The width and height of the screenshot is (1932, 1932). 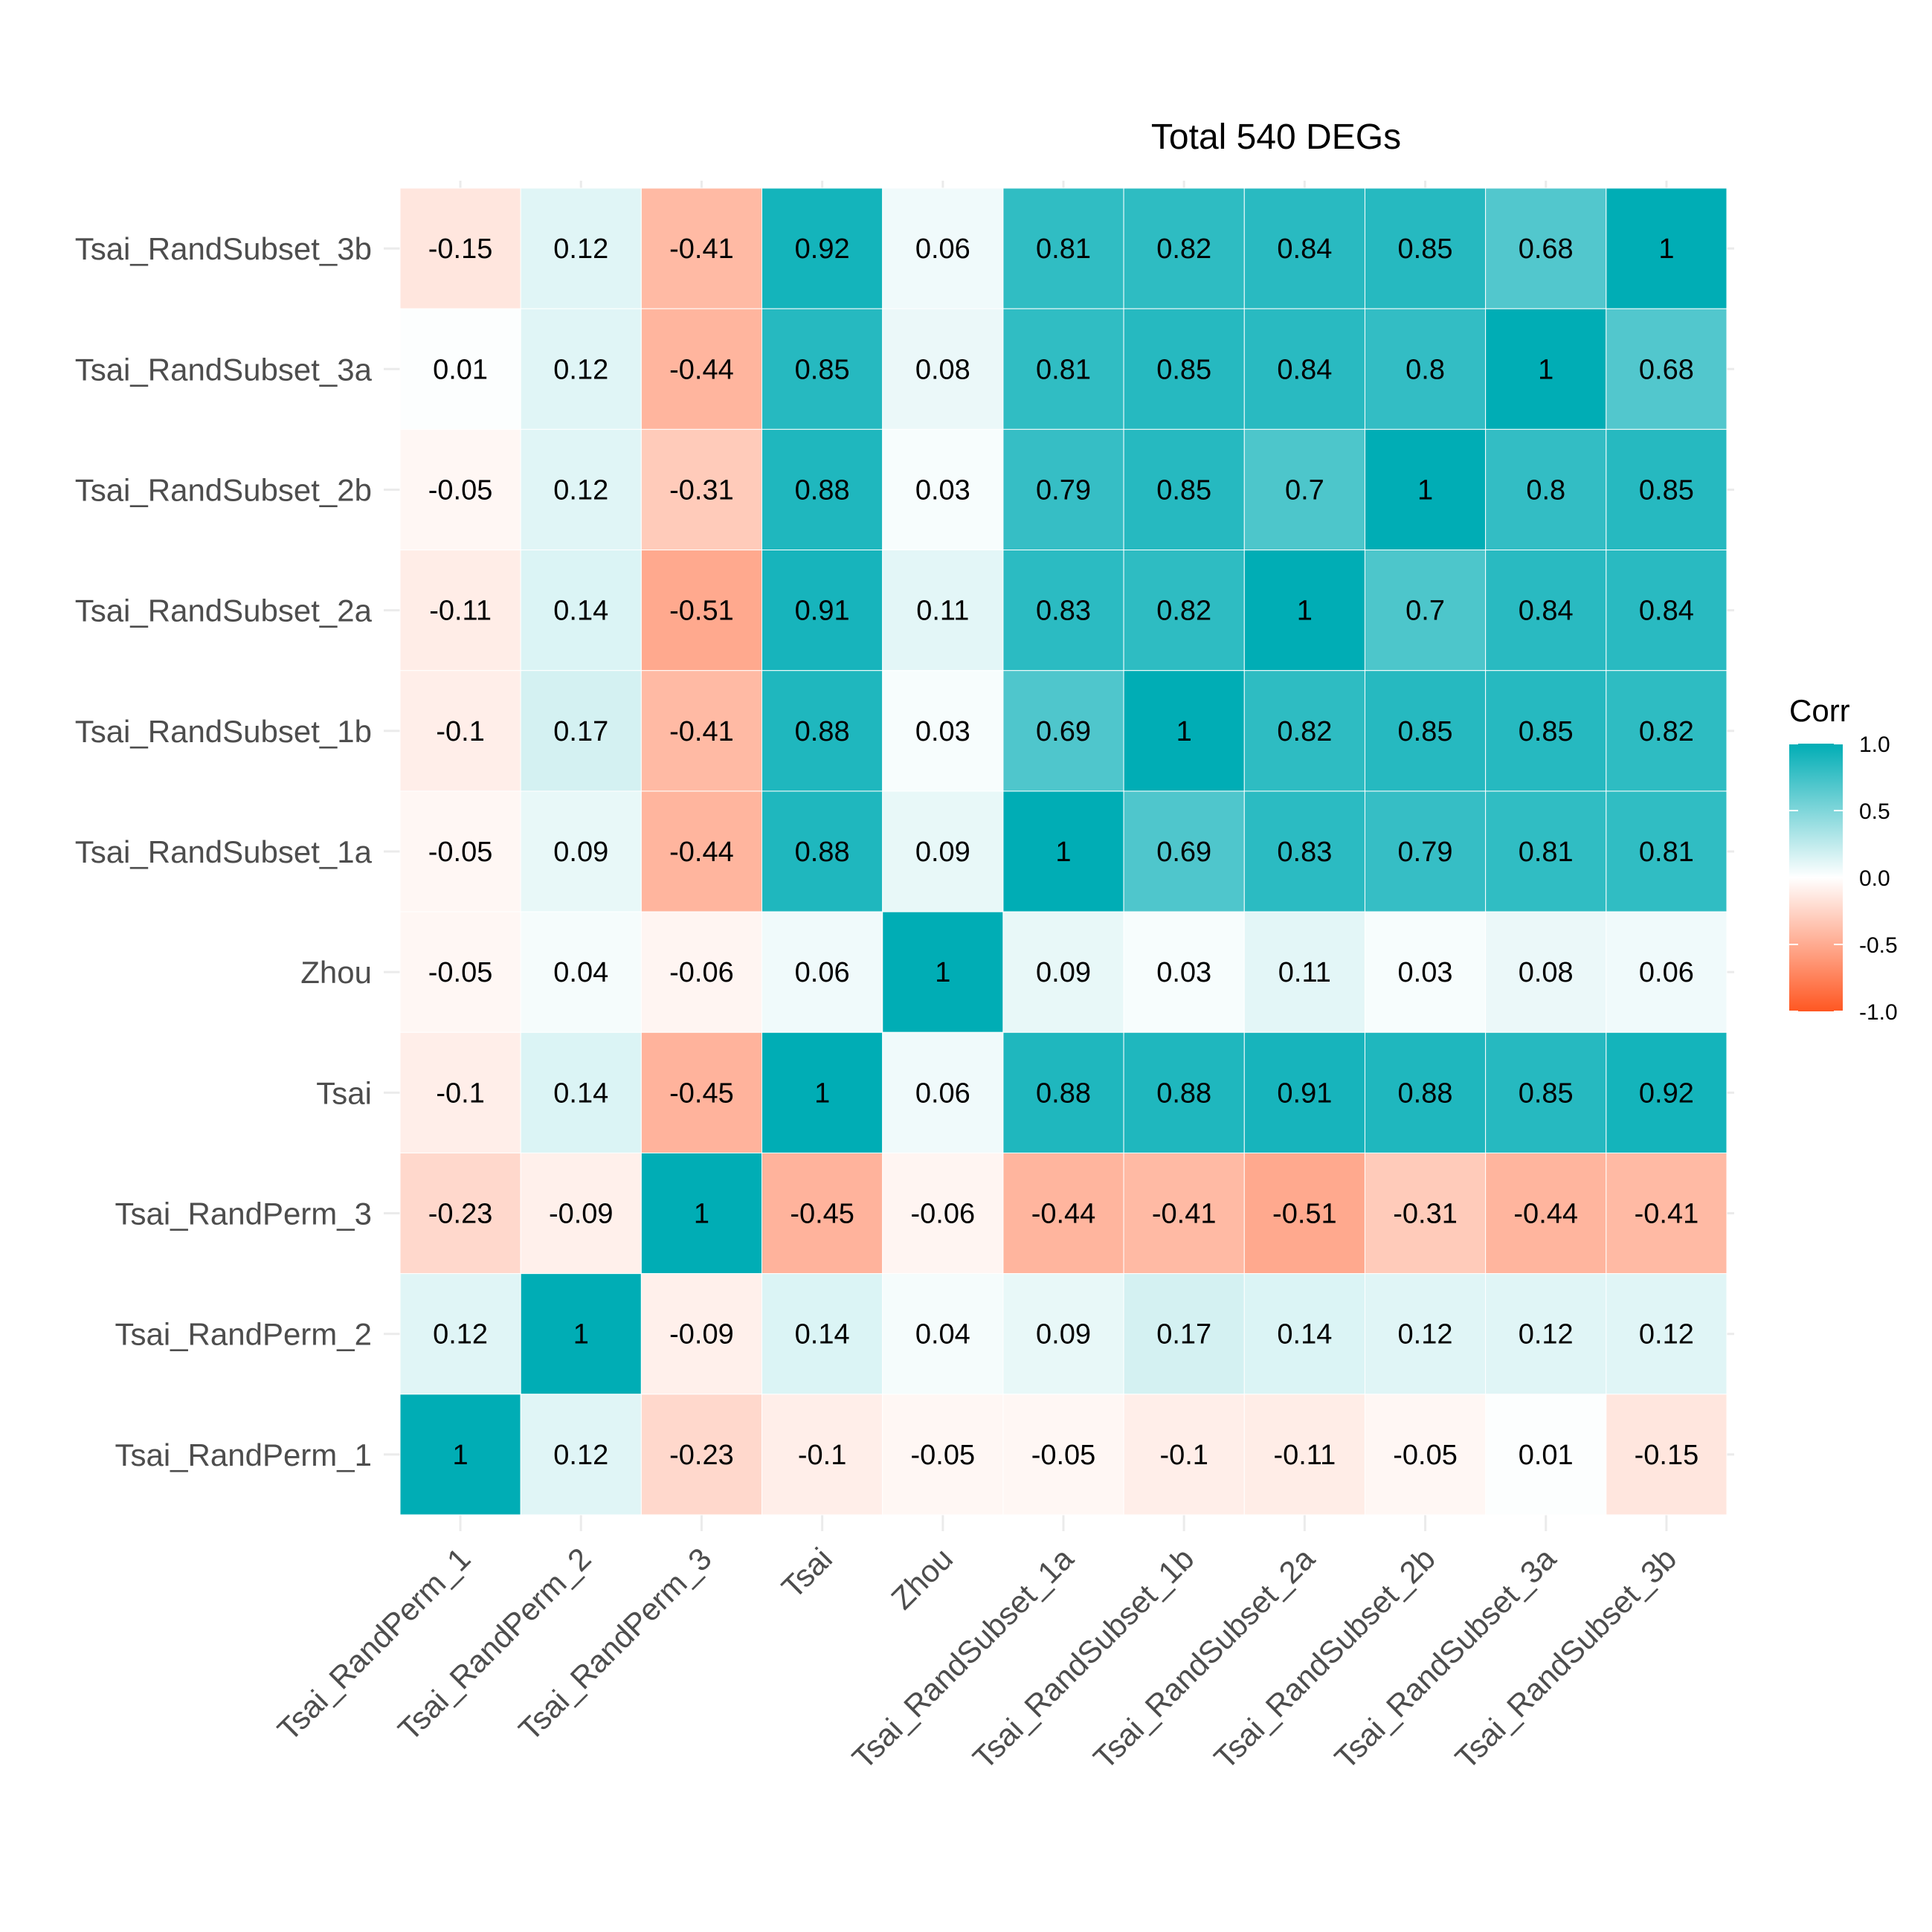 What do you see at coordinates (942, 369) in the screenshot?
I see `cell-value-label: 0.08` at bounding box center [942, 369].